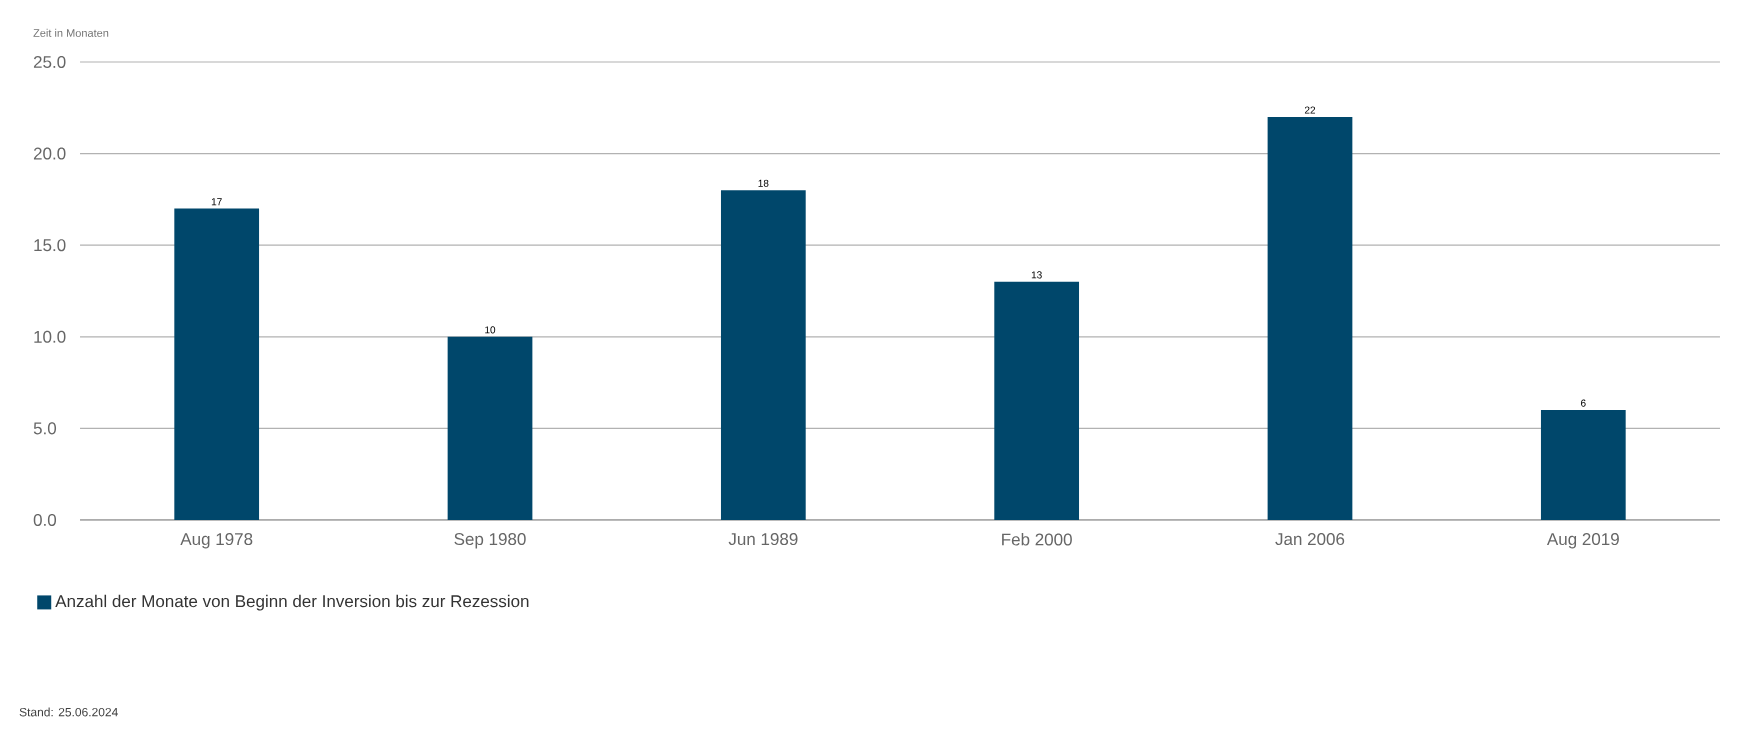 The image size is (1746, 742). I want to click on x-tick-label: Jun 1989, so click(763, 539).